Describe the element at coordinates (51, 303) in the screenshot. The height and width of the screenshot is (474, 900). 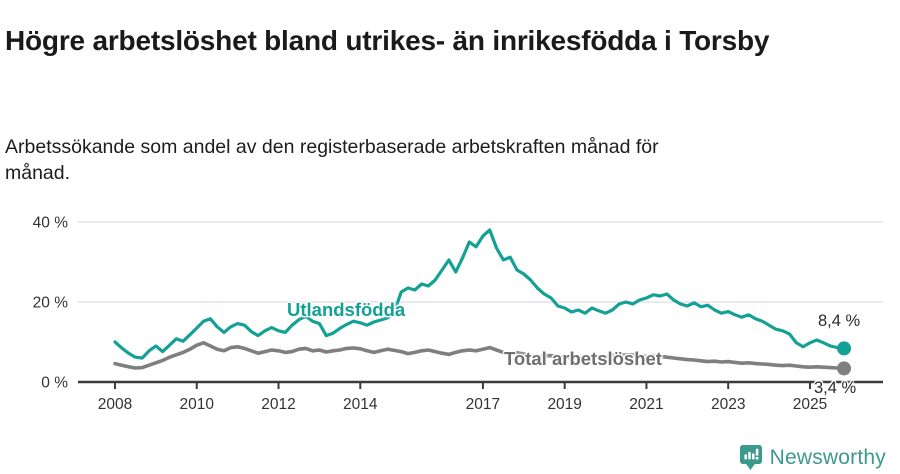
I see `svg-text: 20 %` at that location.